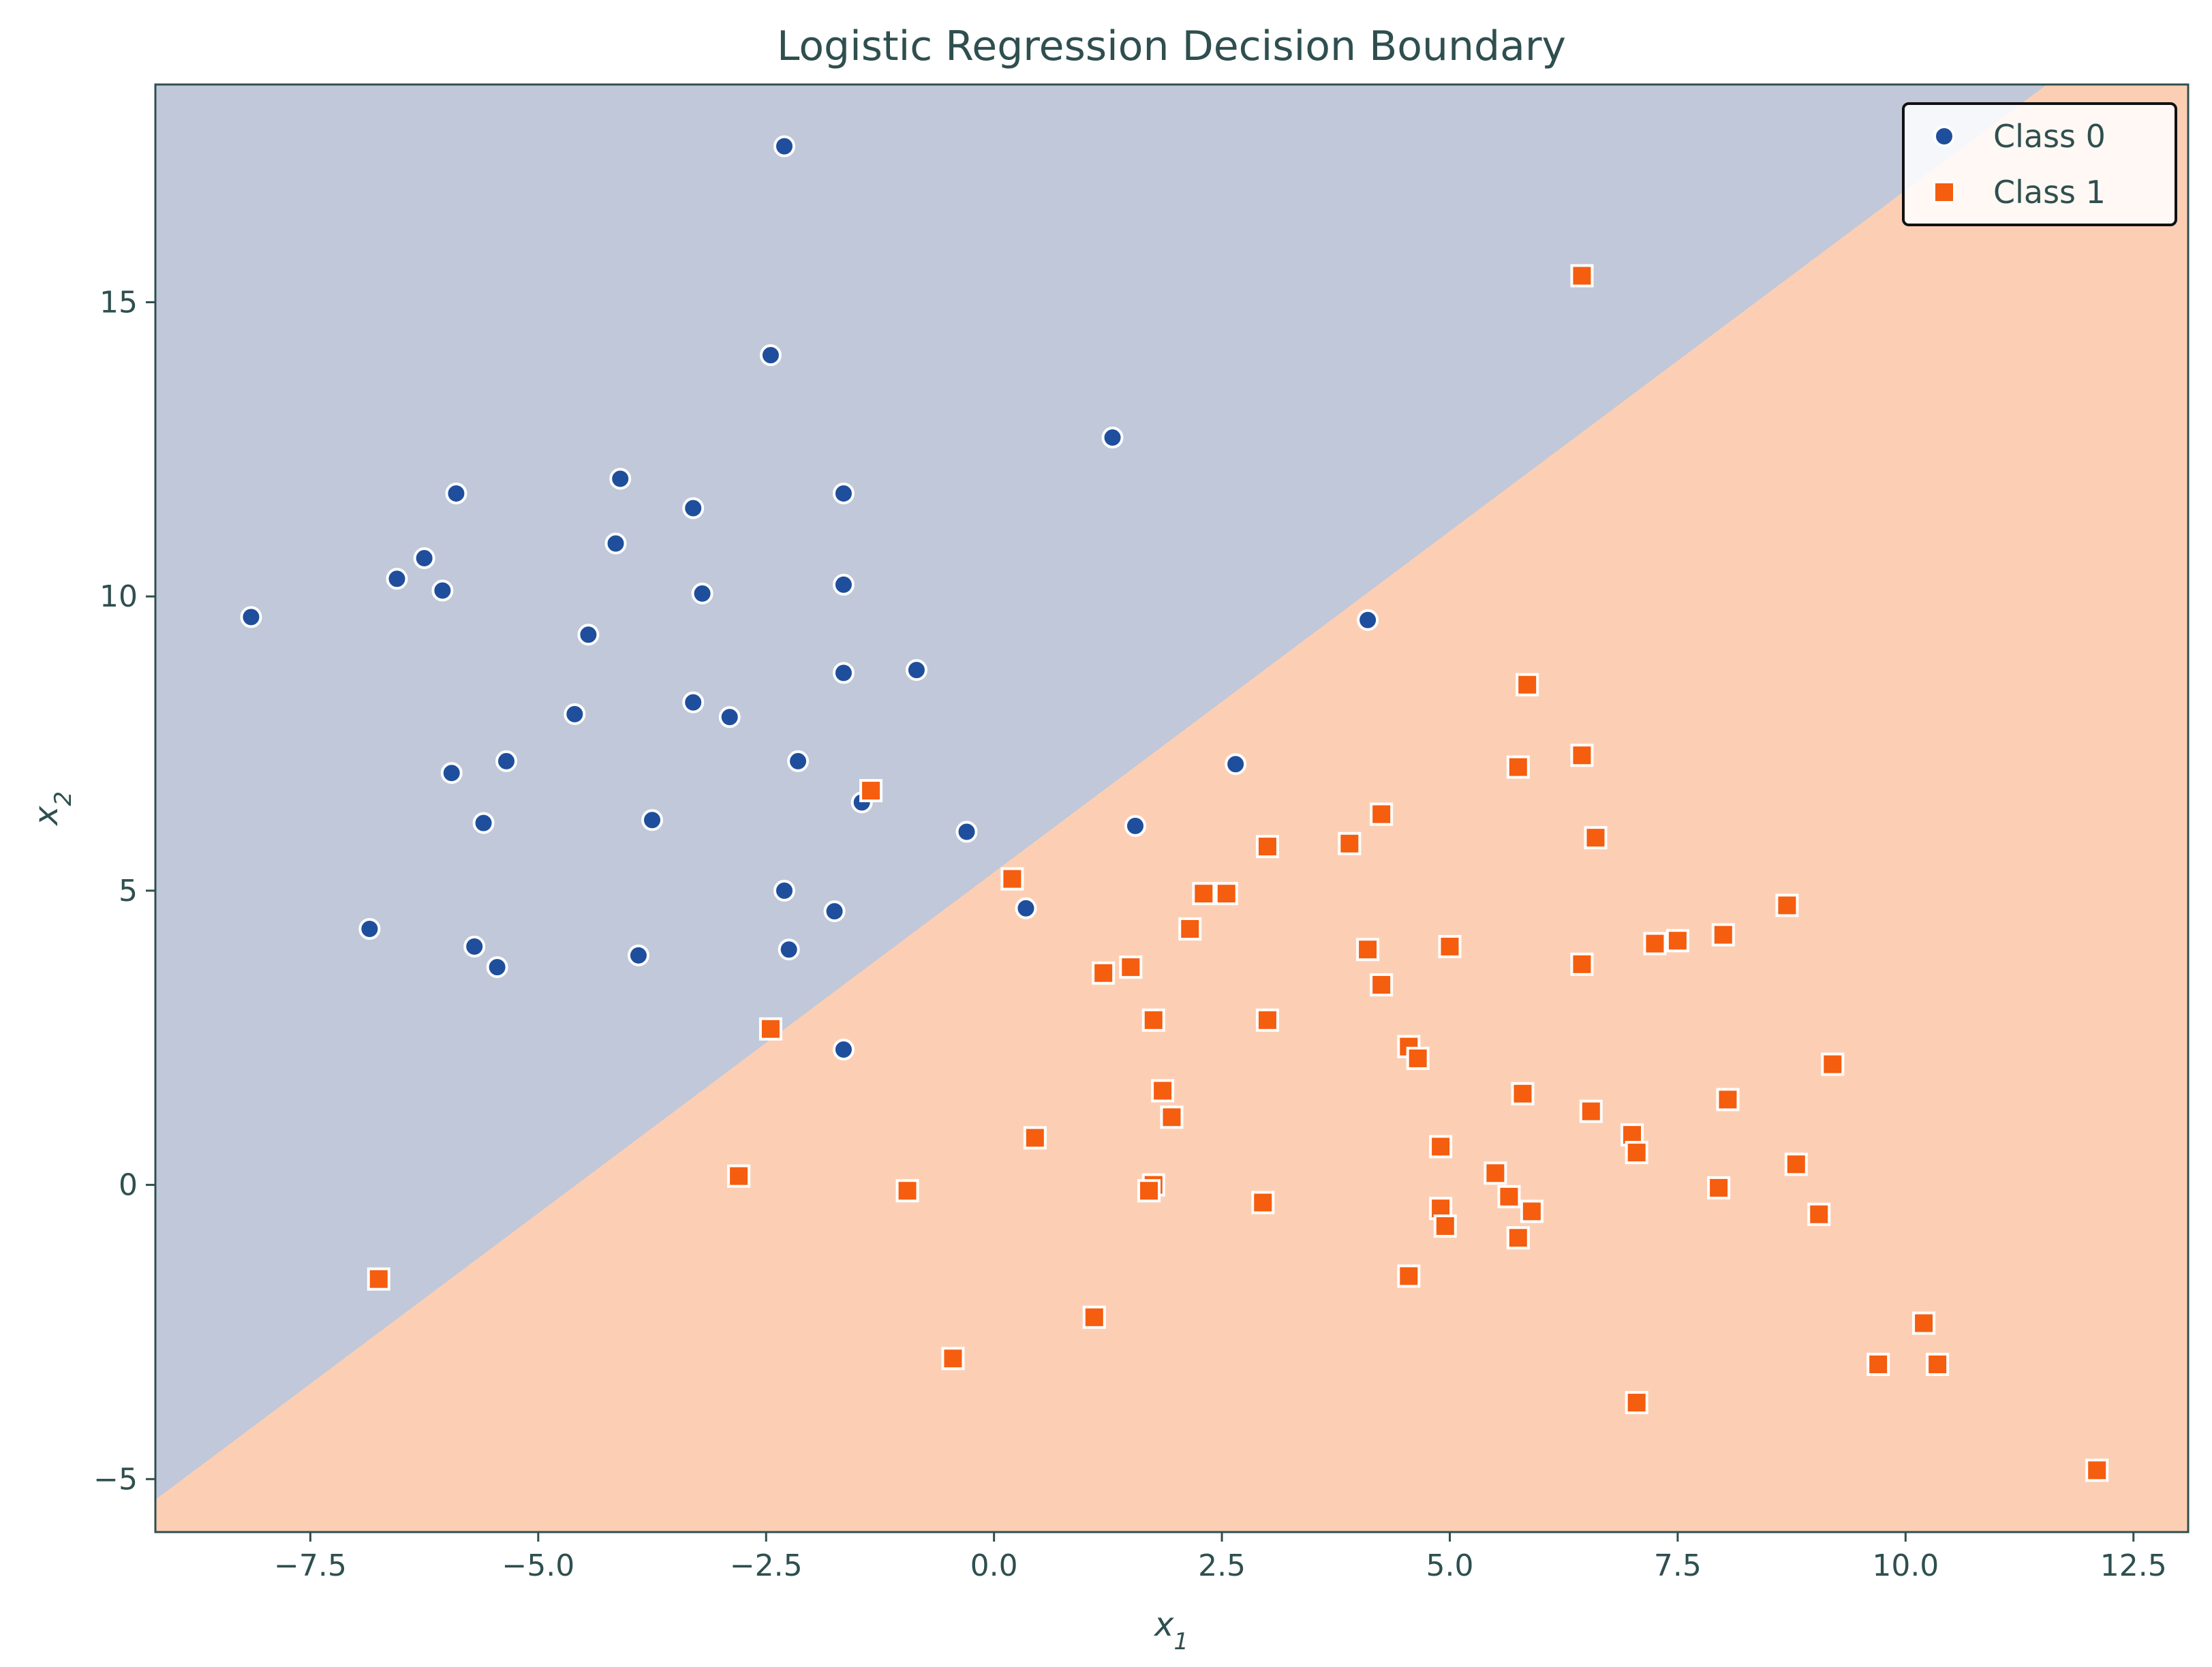  Describe the element at coordinates (1171, 46) in the screenshot. I see `chart-title: Logistic Regression Decision Boundary` at that location.